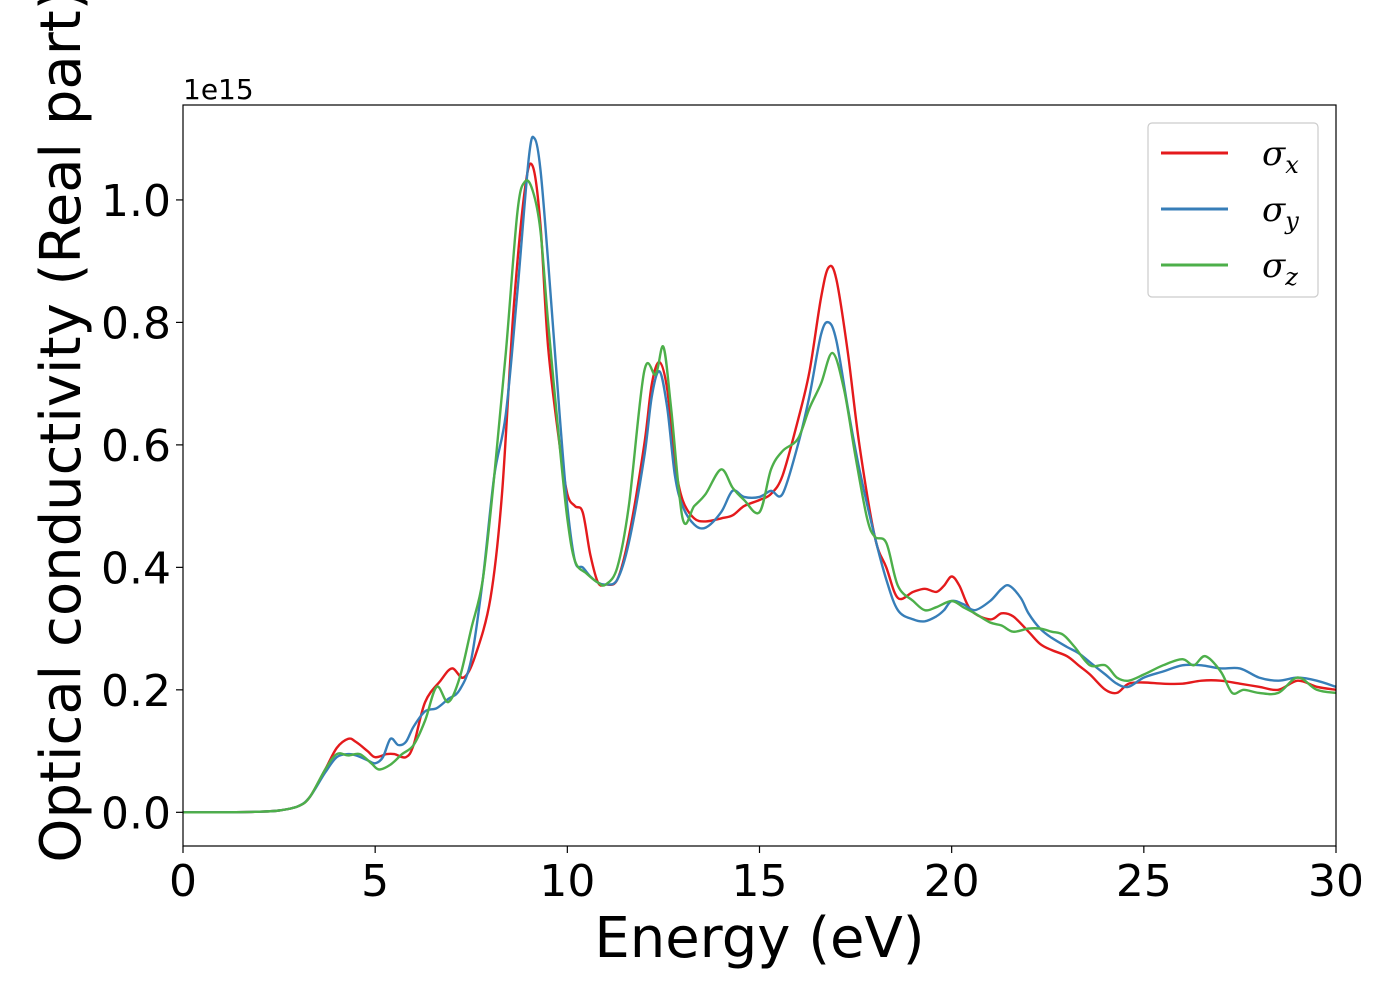 The height and width of the screenshot is (1000, 1400). Describe the element at coordinates (136, 201) in the screenshot. I see `y-tick-label: 1.0` at that location.